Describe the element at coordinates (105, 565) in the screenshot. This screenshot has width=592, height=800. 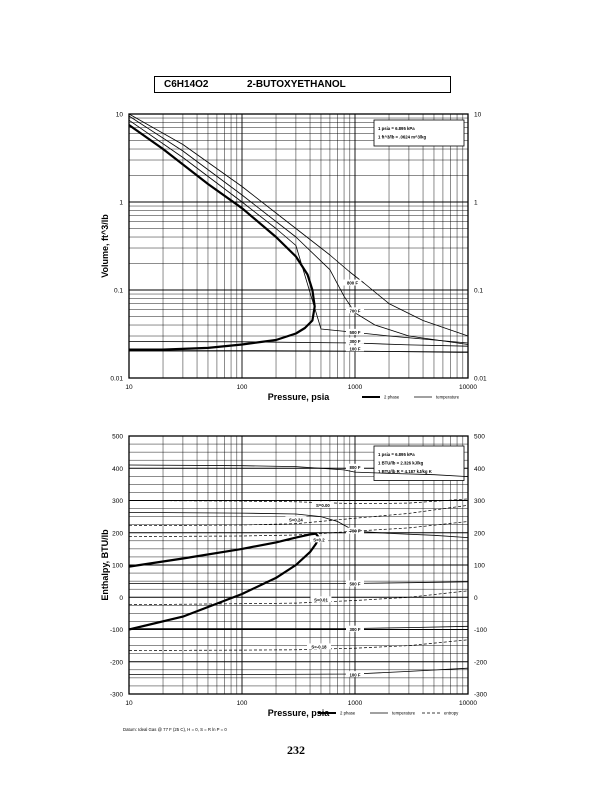
I see `chart2-y-axis-title: Enthalpy, BTU/lb` at that location.